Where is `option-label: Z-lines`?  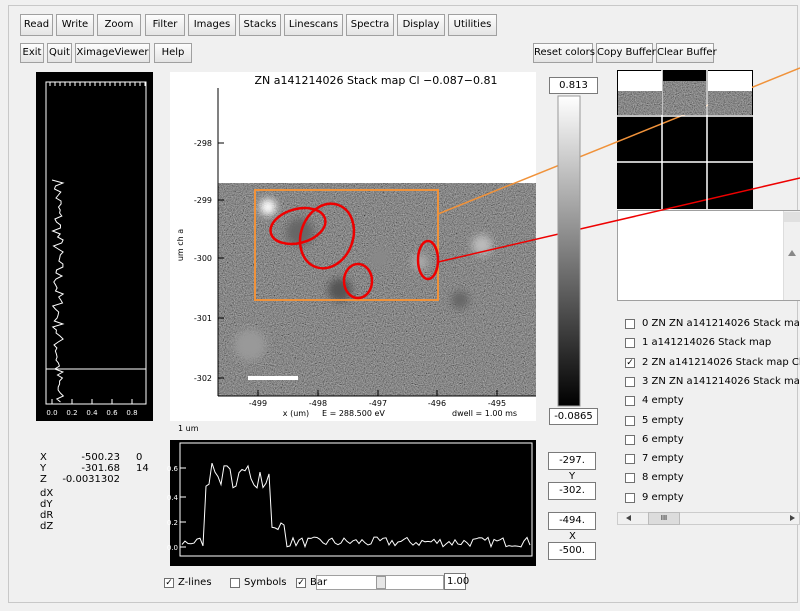 option-label: Z-lines is located at coordinates (195, 582).